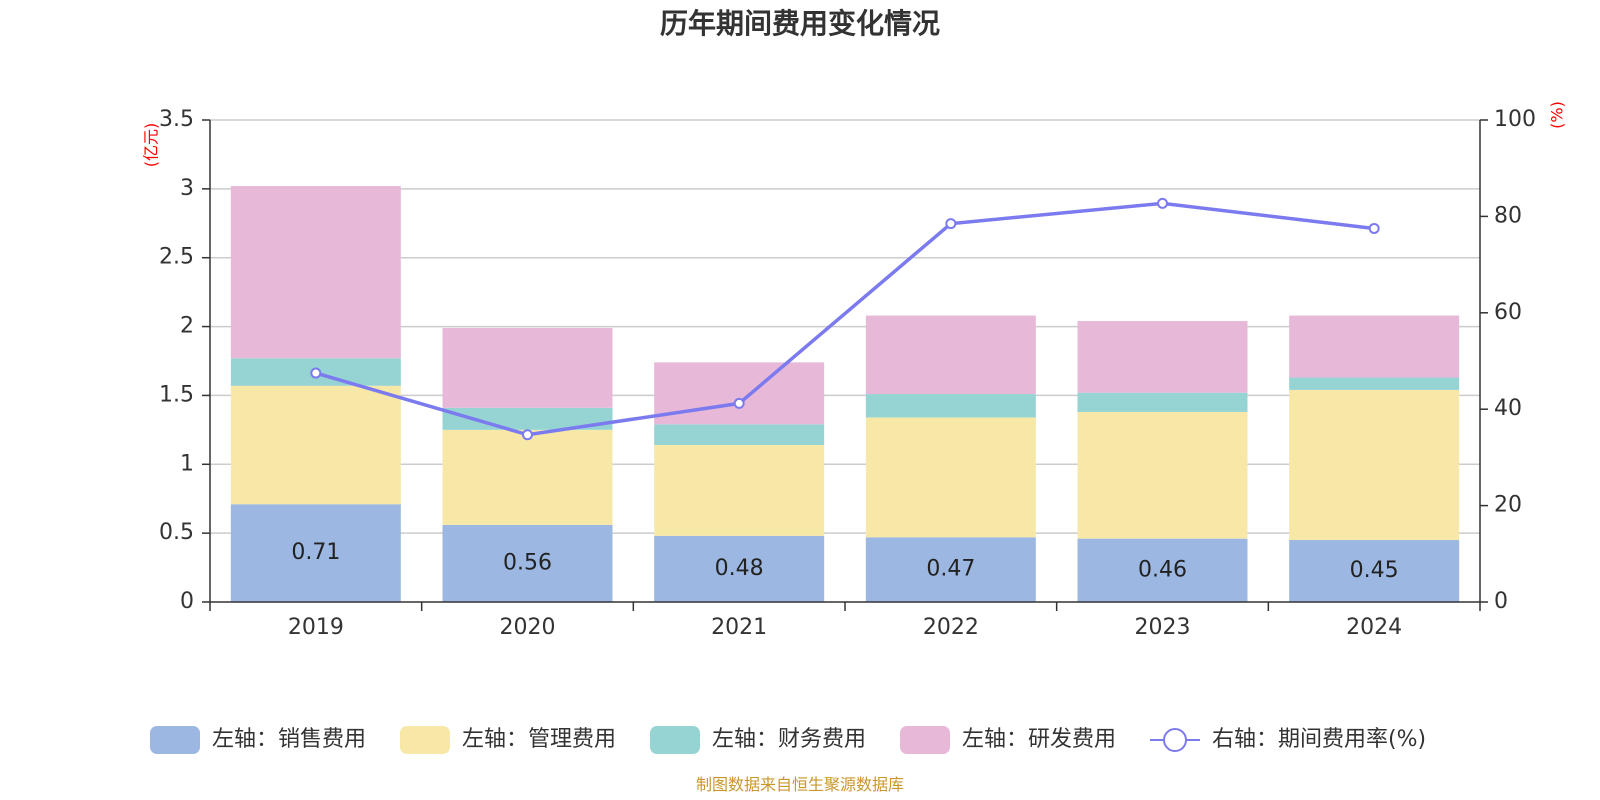  I want to click on left-axis-tick-label: 3, so click(187, 188).